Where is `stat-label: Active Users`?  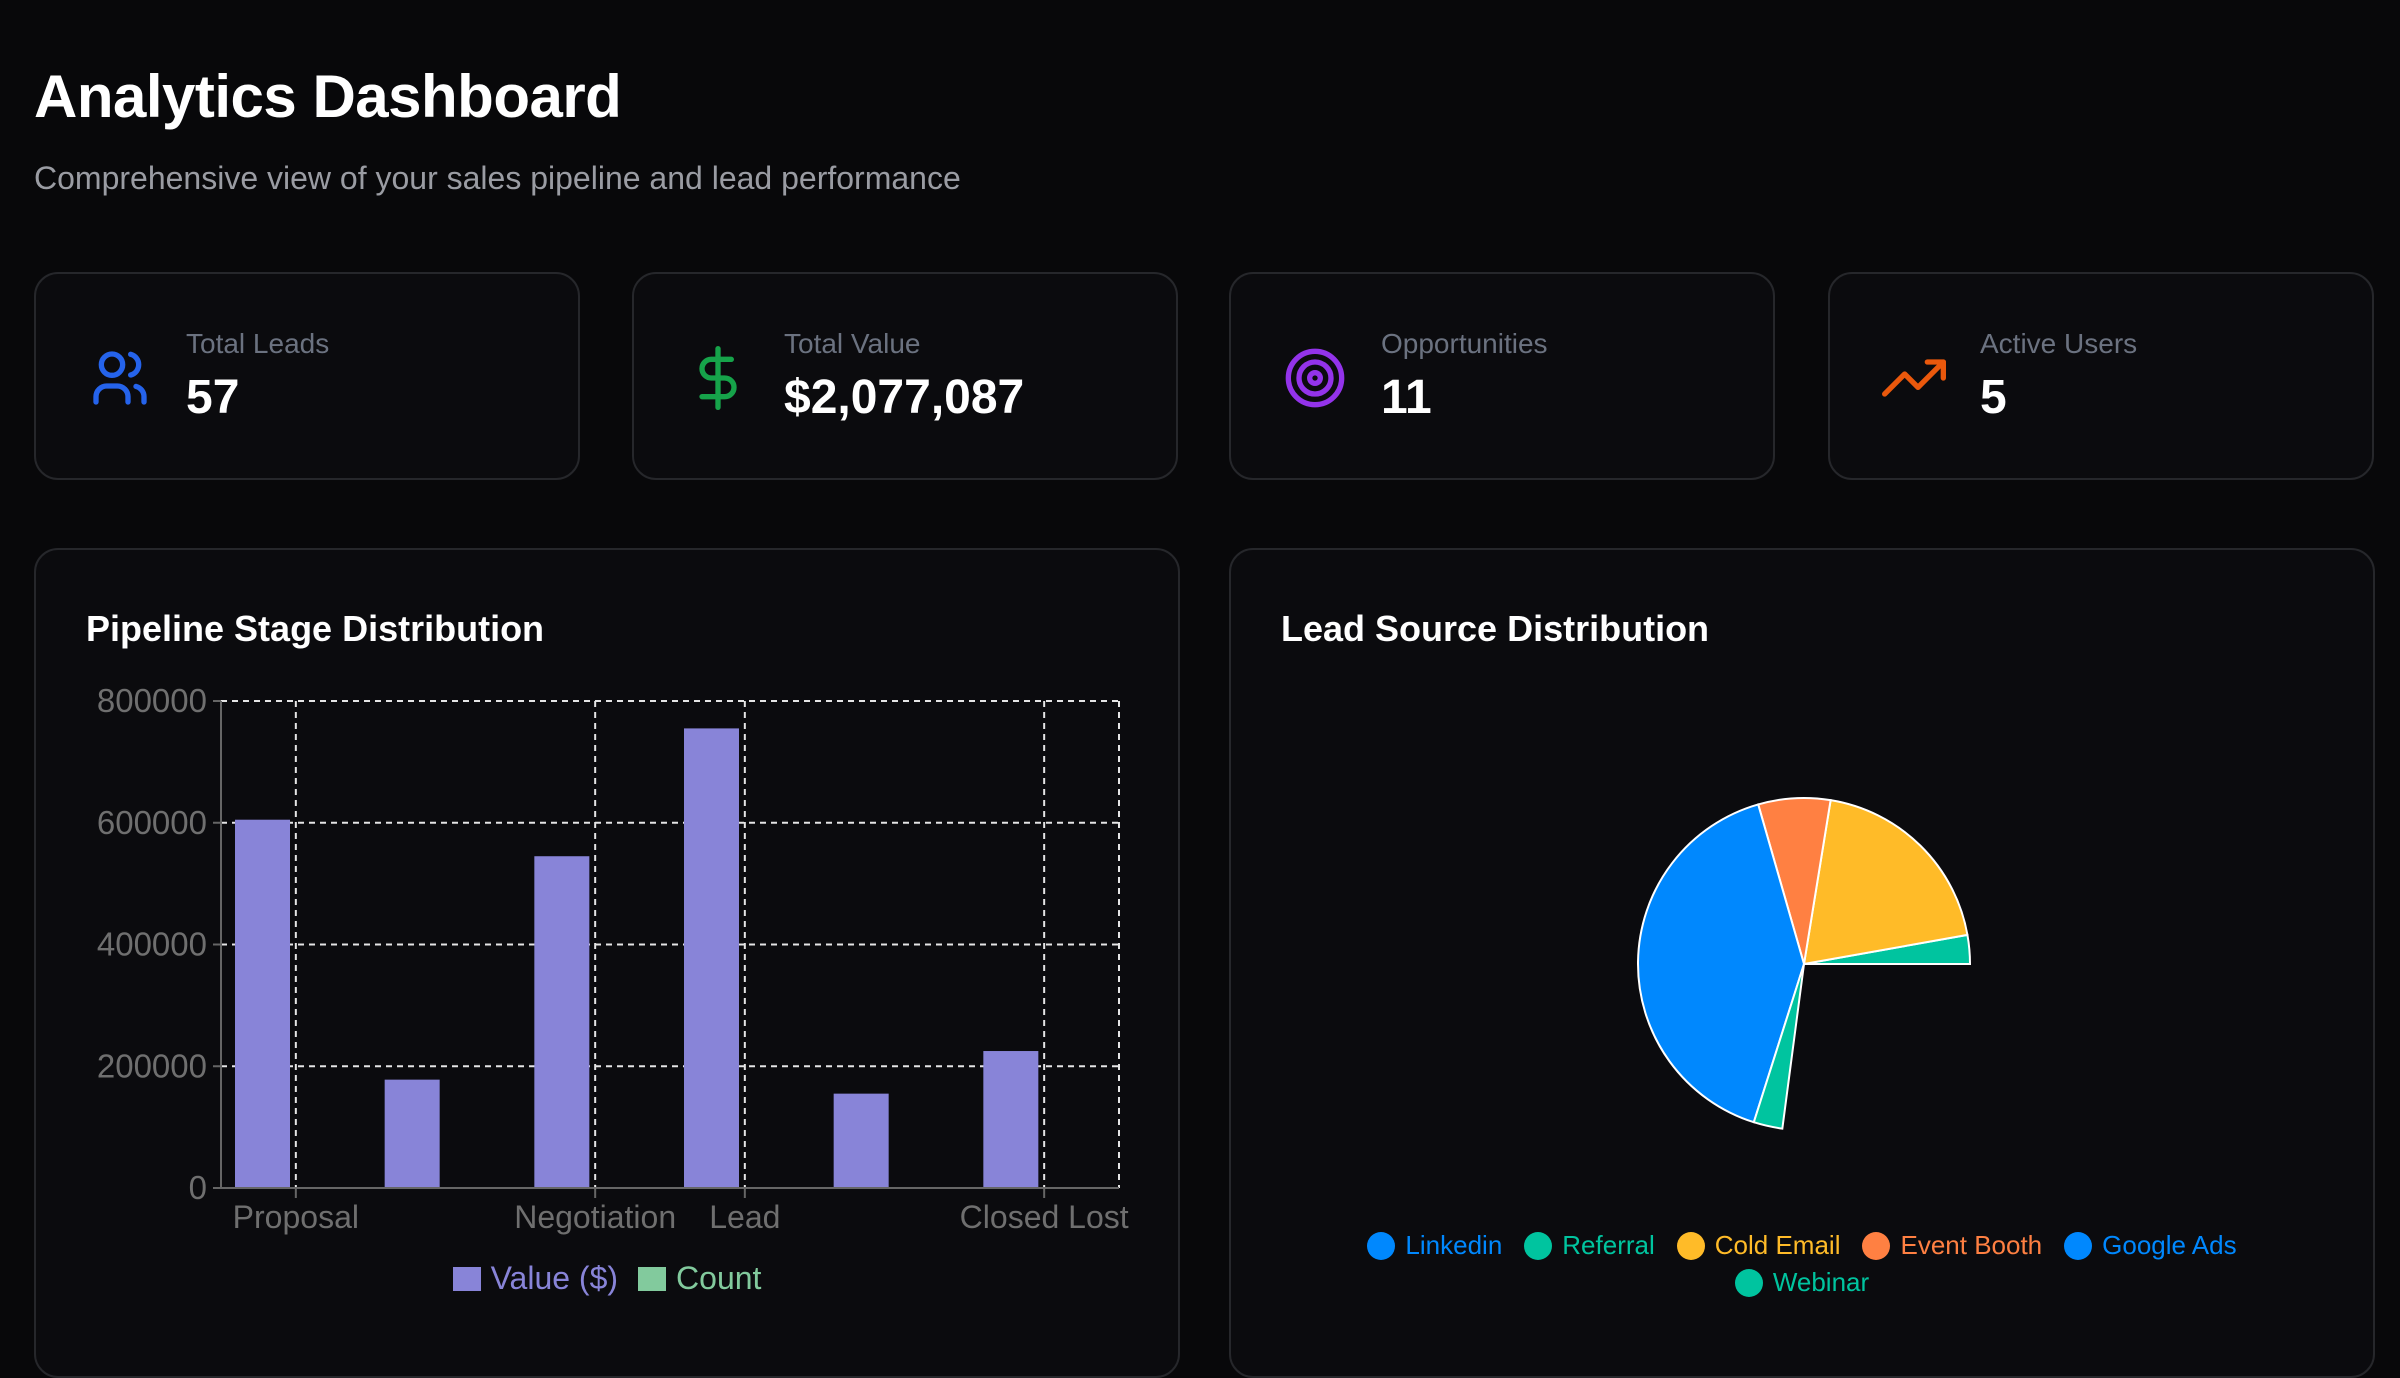 stat-label: Active Users is located at coordinates (2059, 343).